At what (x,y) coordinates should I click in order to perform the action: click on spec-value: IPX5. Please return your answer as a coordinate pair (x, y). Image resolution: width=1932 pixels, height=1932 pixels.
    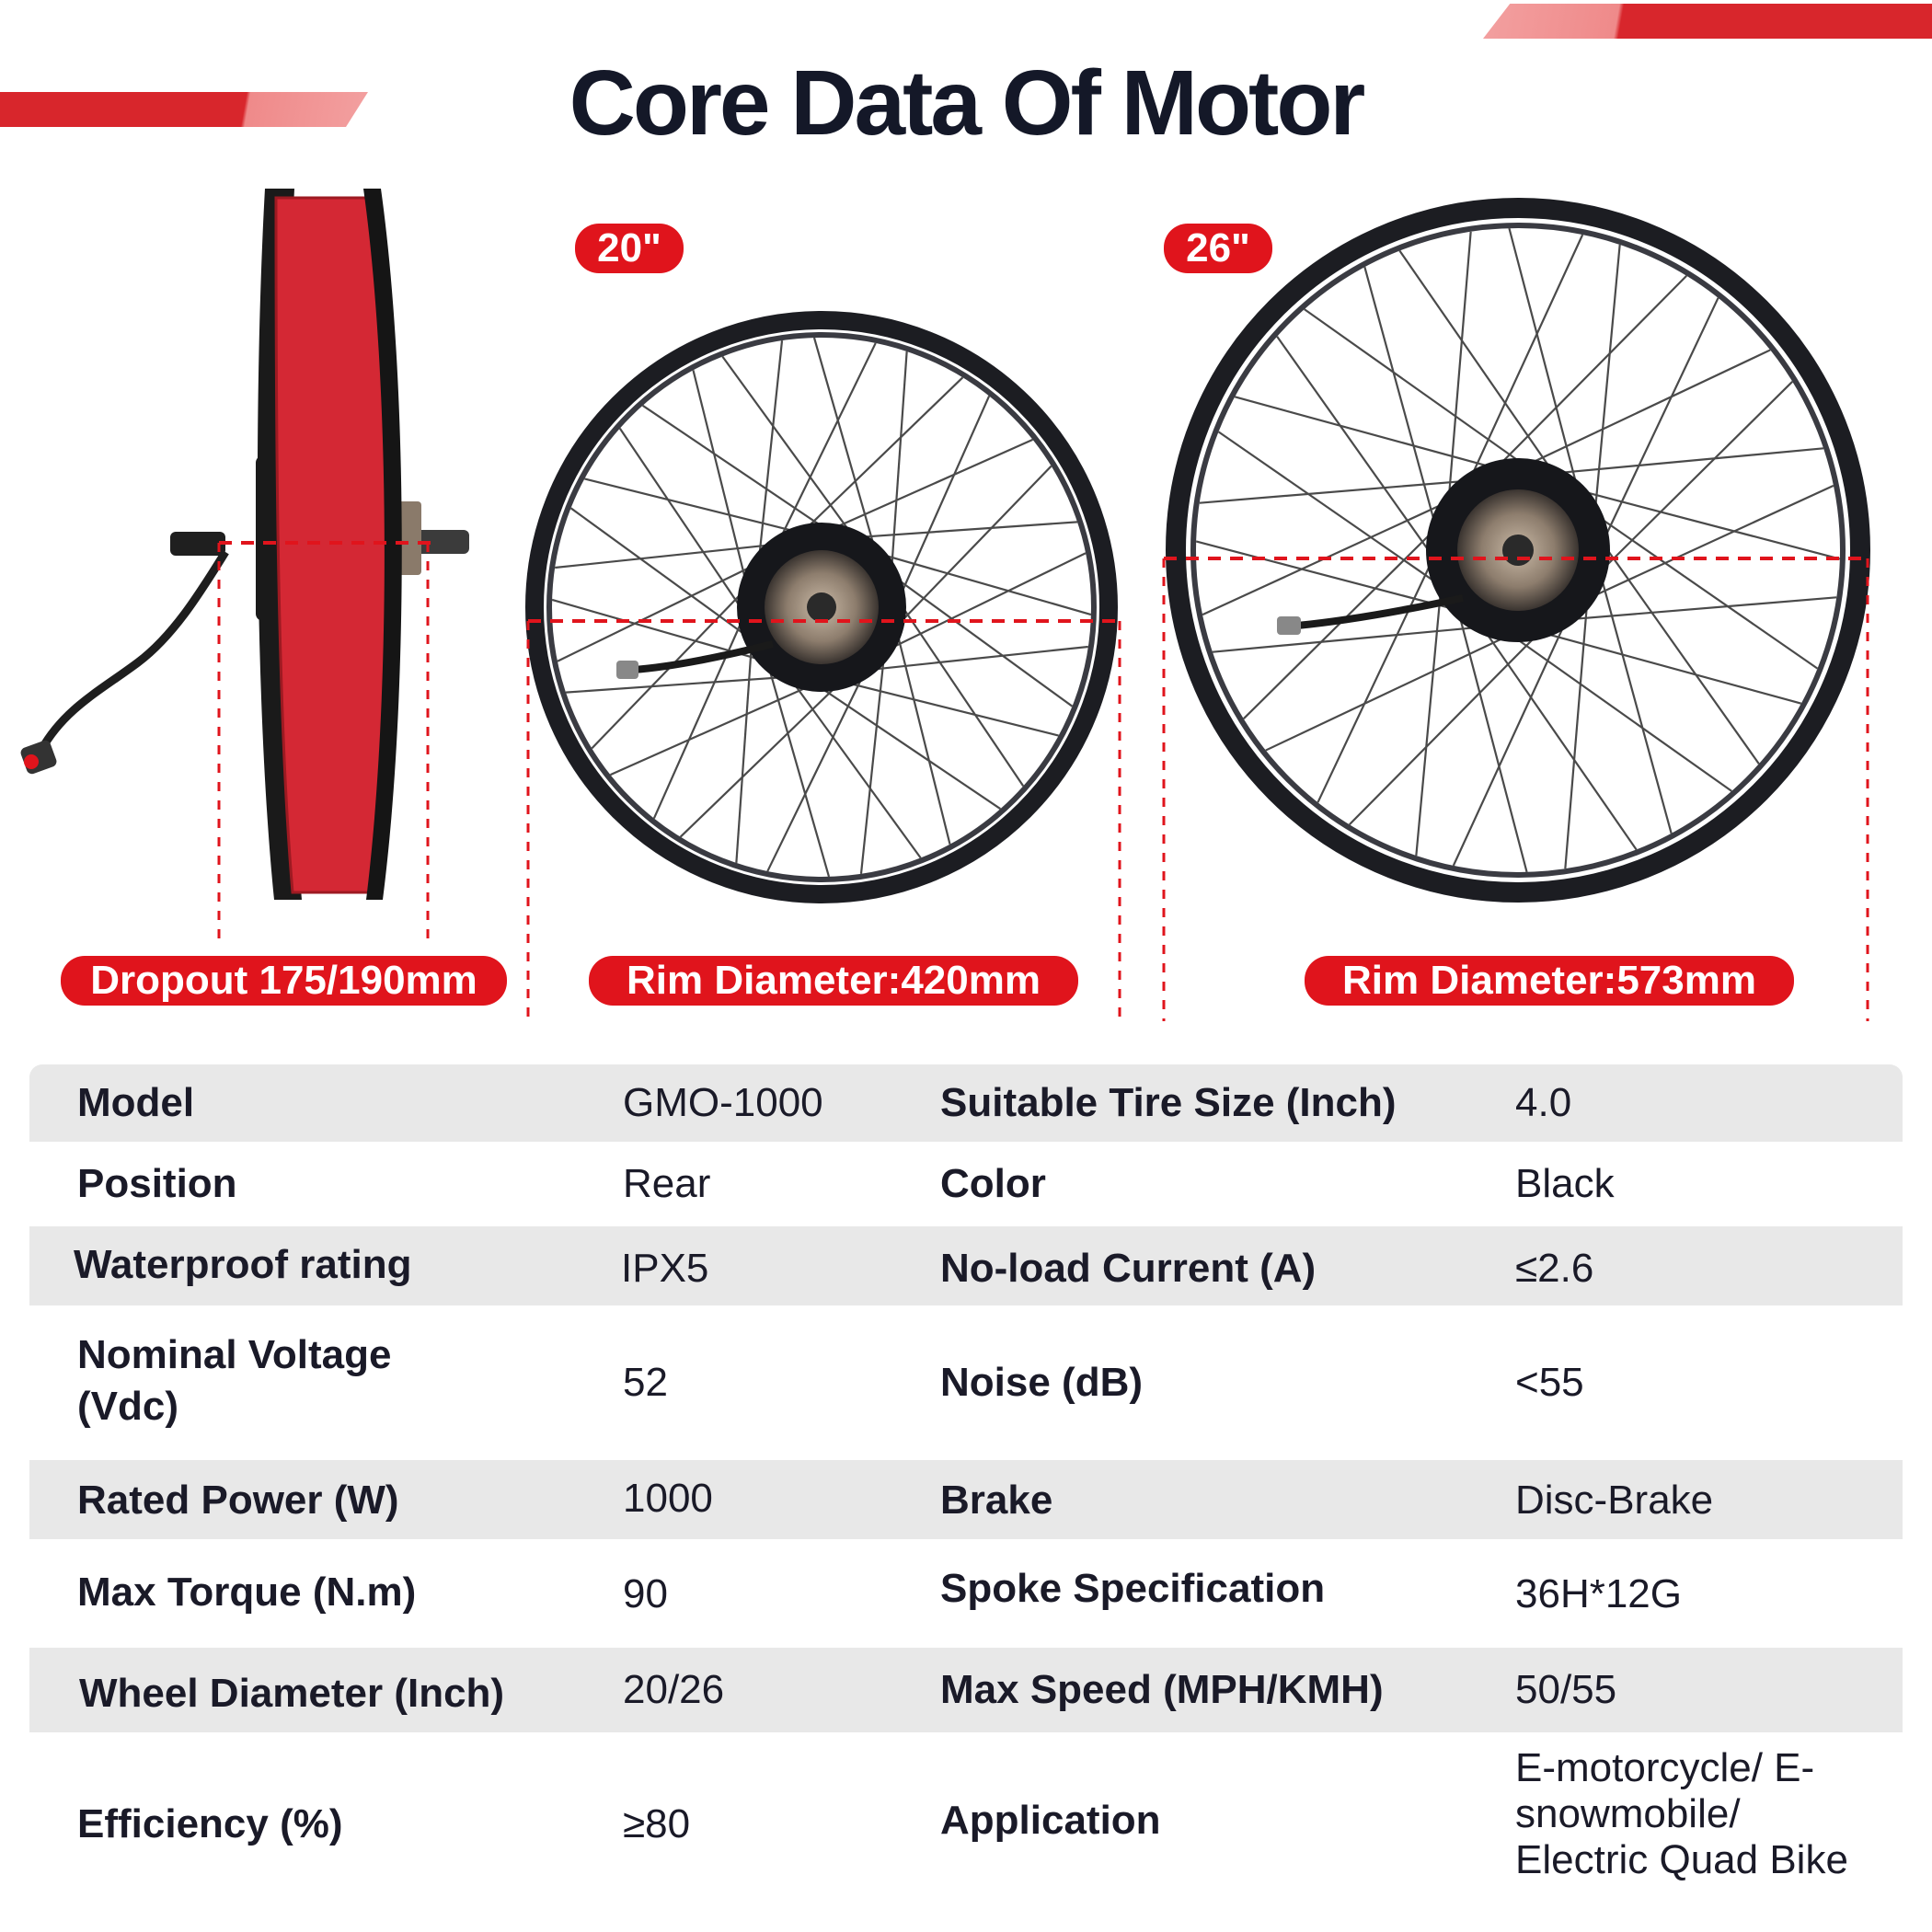
    Looking at the image, I should click on (665, 1268).